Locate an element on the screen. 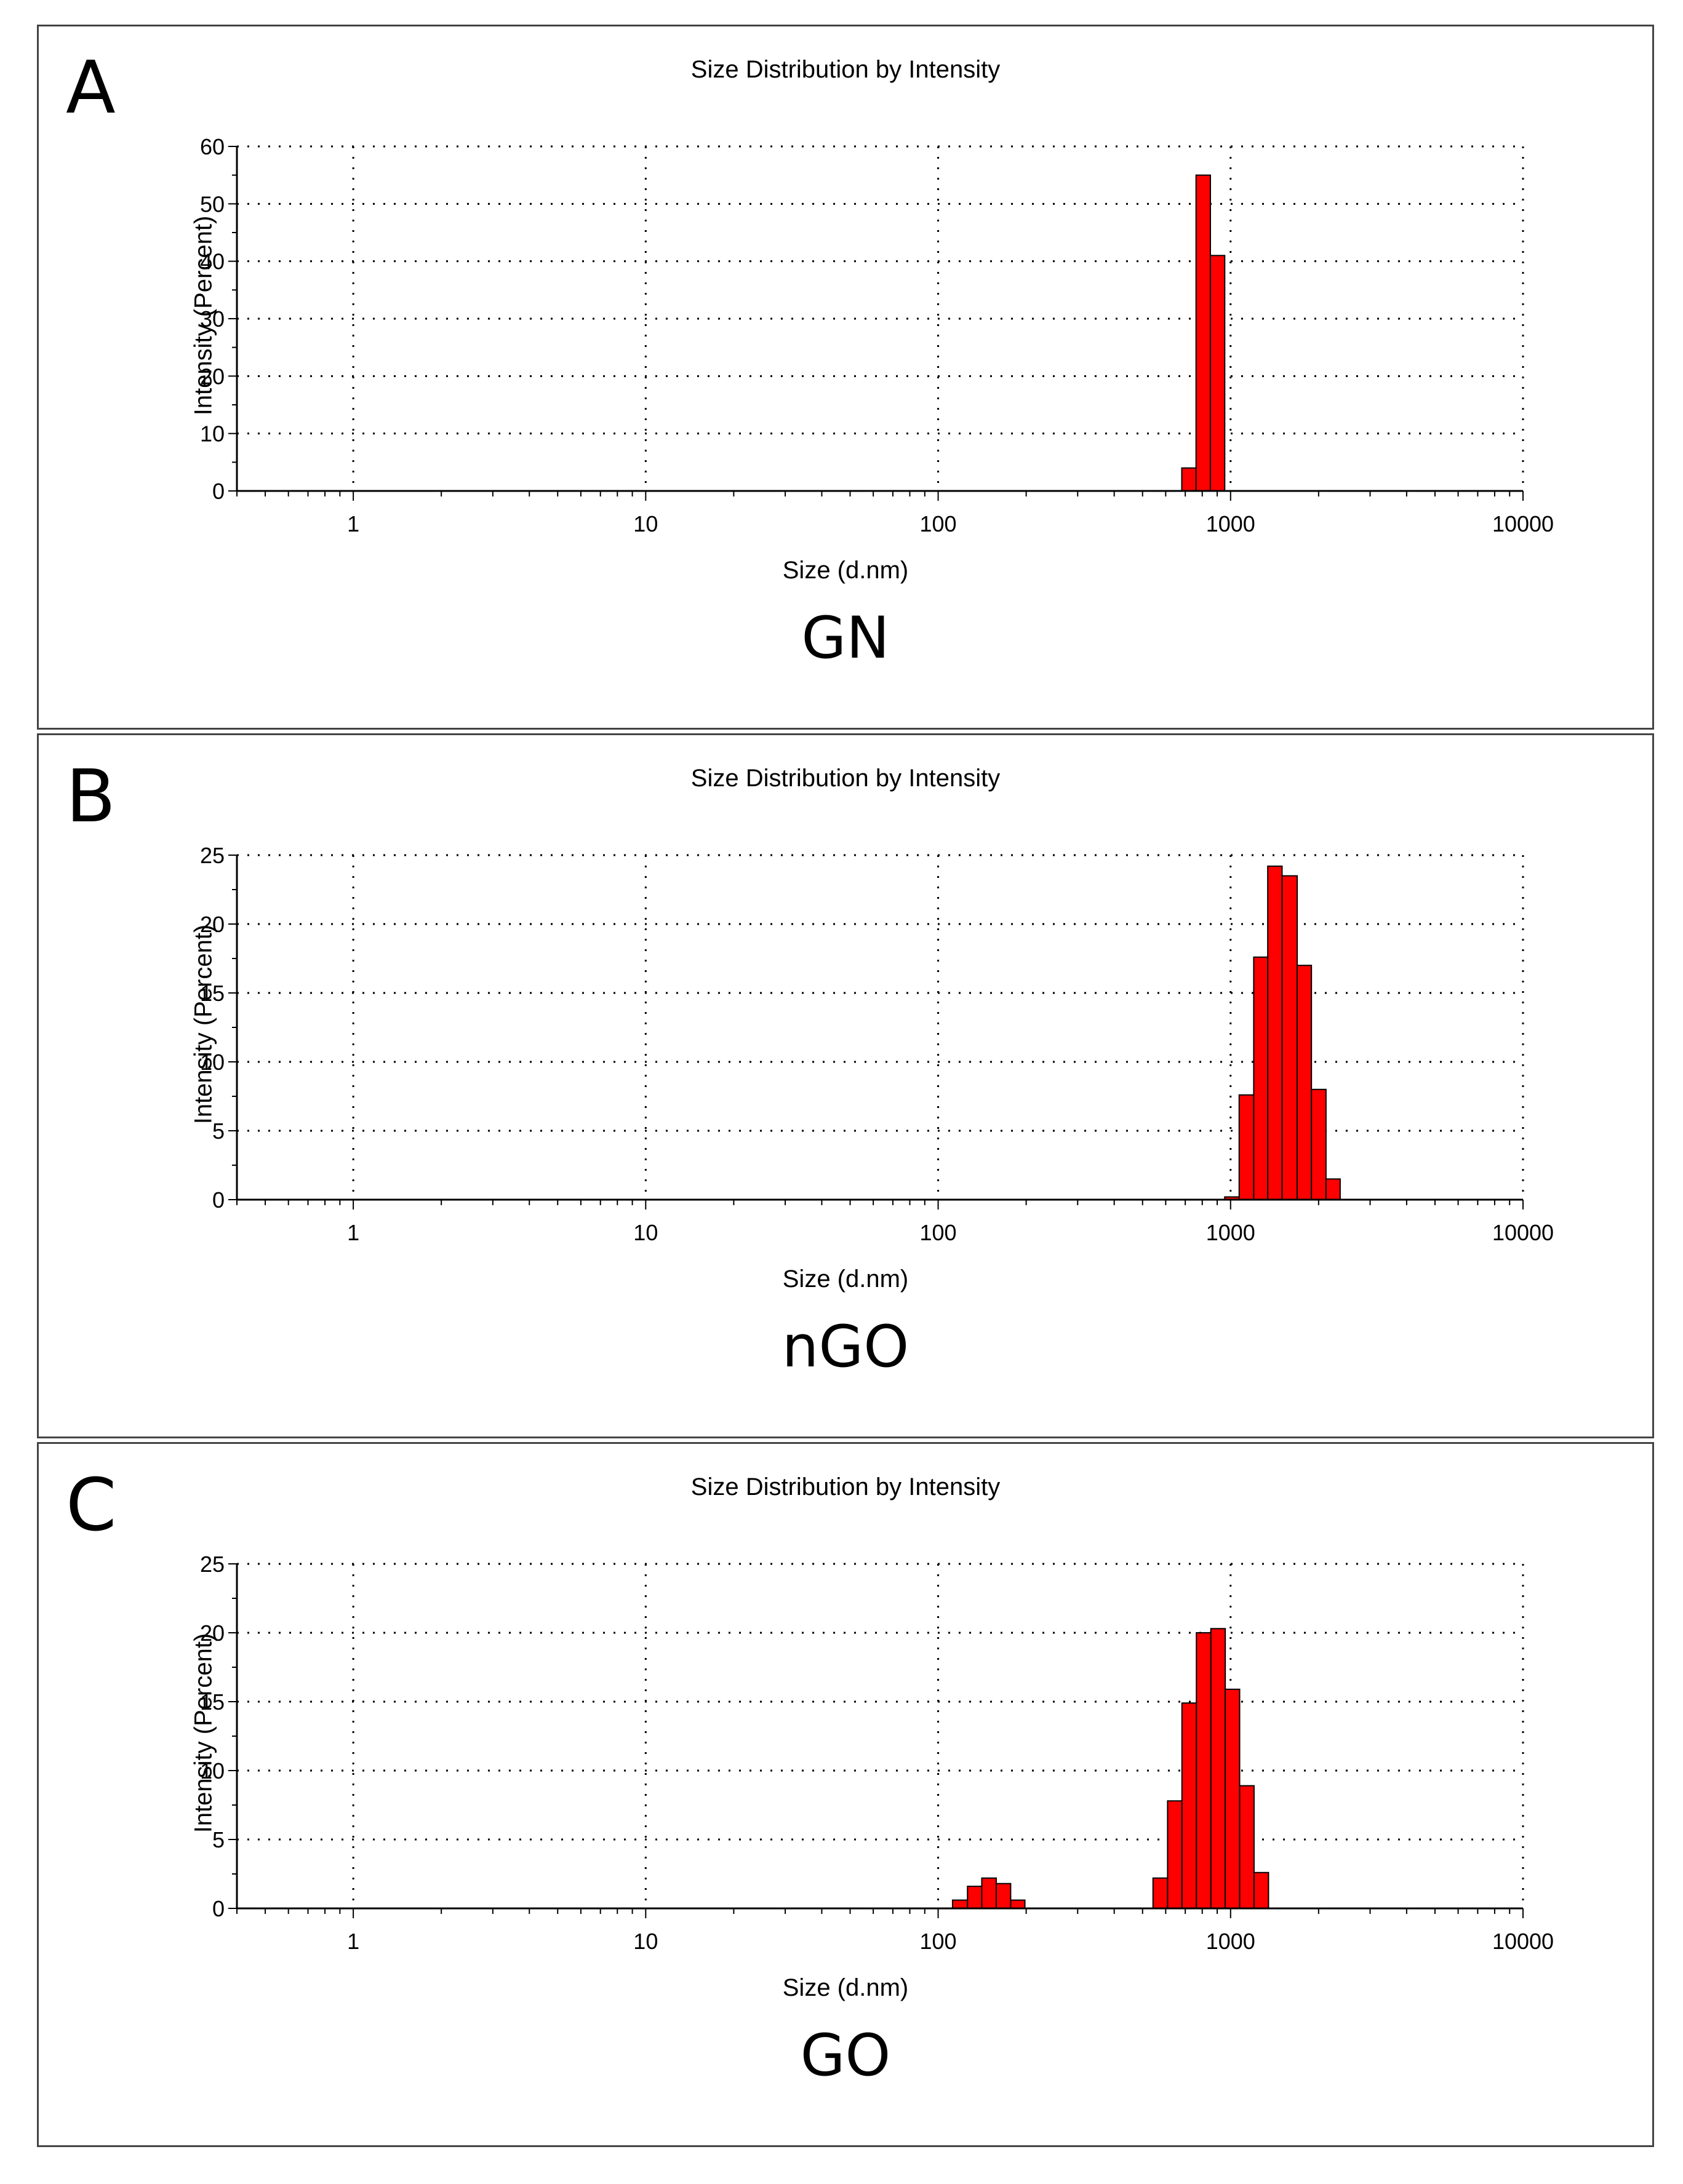 This screenshot has width=1683, height=2184. y-tick-label: 50 is located at coordinates (212, 204).